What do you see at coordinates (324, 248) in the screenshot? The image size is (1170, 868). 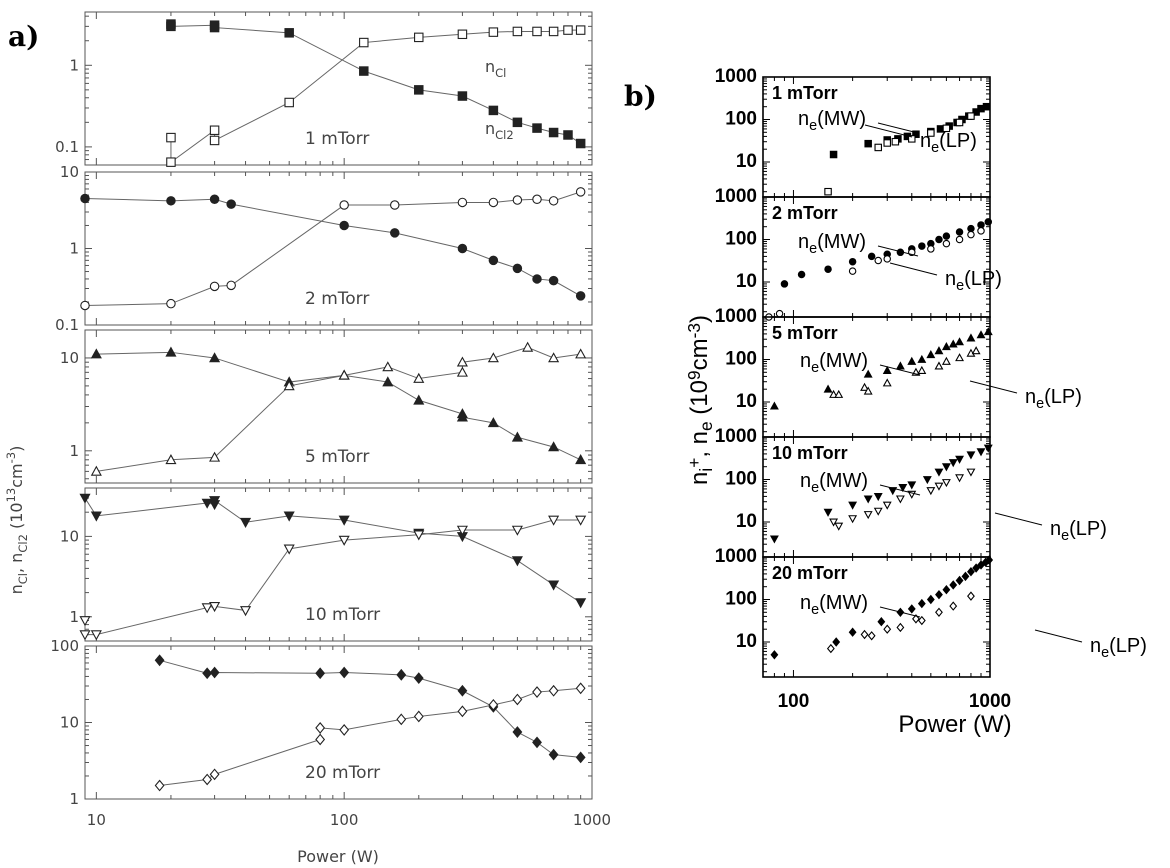 I see `subplot-2-mtorr: 0.1 1 10 2 mTorr` at bounding box center [324, 248].